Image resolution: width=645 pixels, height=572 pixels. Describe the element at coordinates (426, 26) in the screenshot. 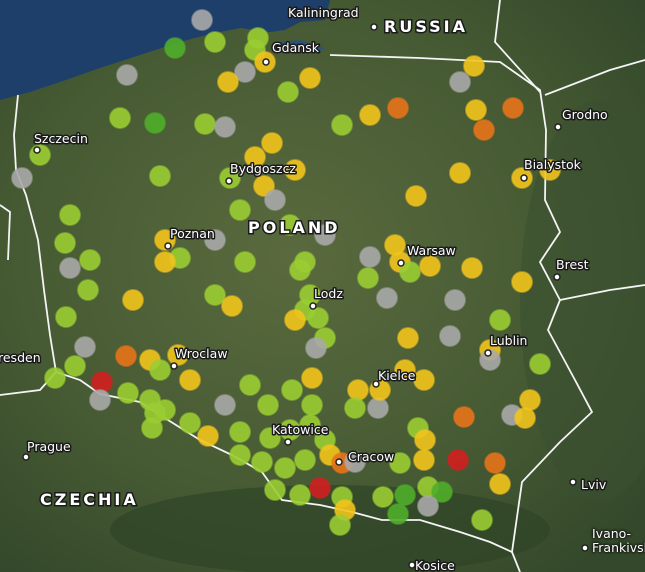

I see `country-label: RUSSIA` at that location.